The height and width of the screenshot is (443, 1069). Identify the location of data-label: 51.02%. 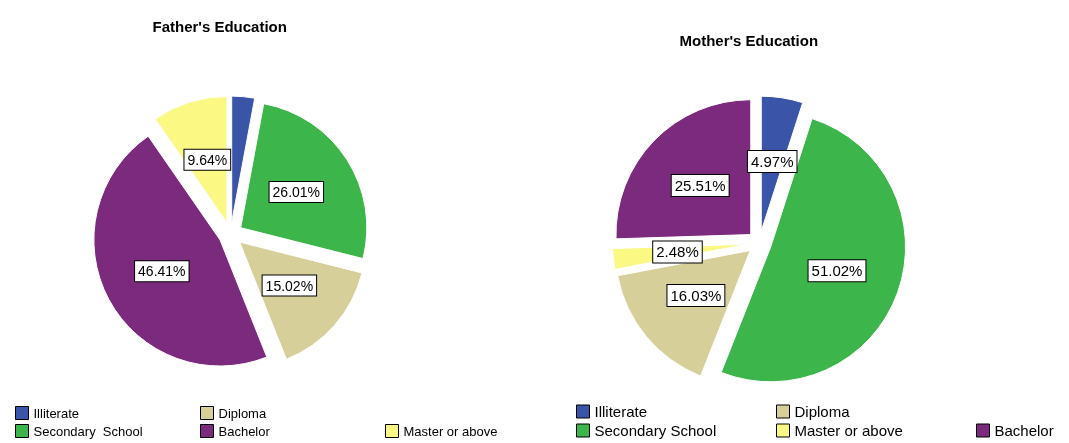
(837, 271).